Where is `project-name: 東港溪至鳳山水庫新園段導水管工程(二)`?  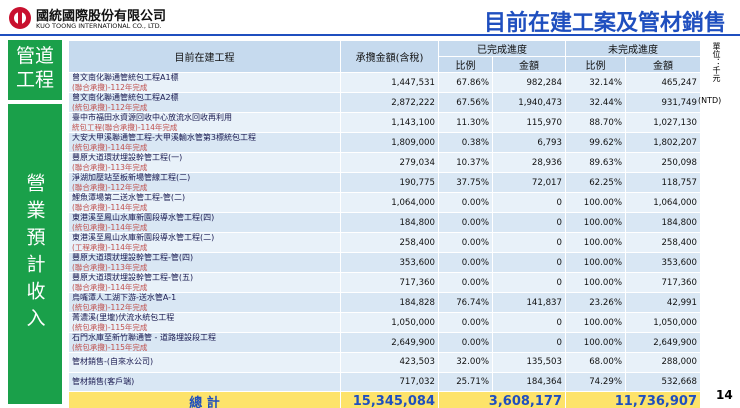
project-name: 東港溪至鳳山水庫新園段導水管工程(二) is located at coordinates (143, 238).